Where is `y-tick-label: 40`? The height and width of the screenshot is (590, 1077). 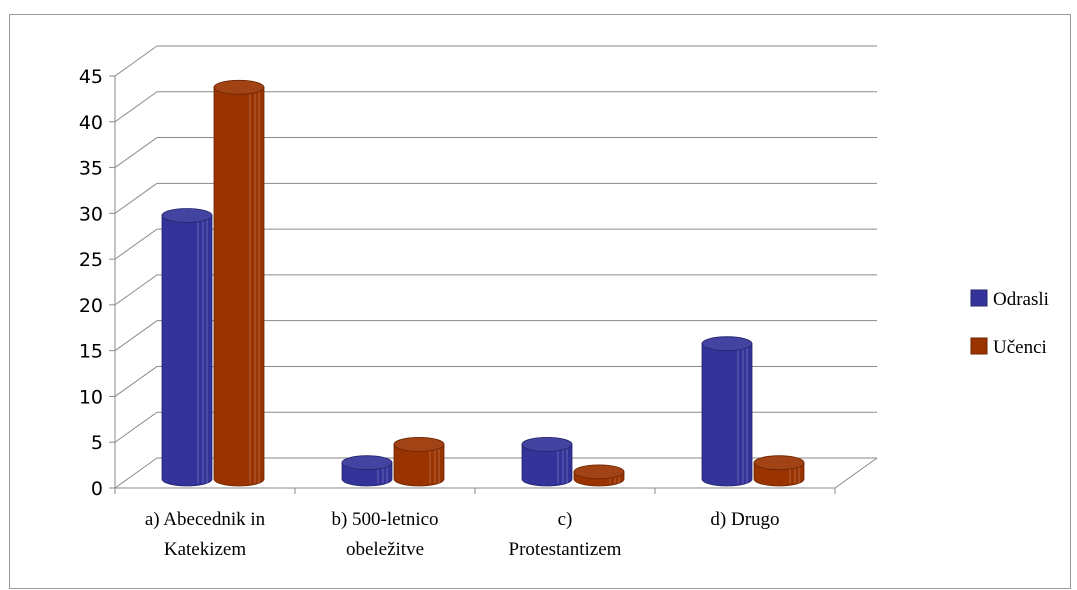
y-tick-label: 40 is located at coordinates (91, 123).